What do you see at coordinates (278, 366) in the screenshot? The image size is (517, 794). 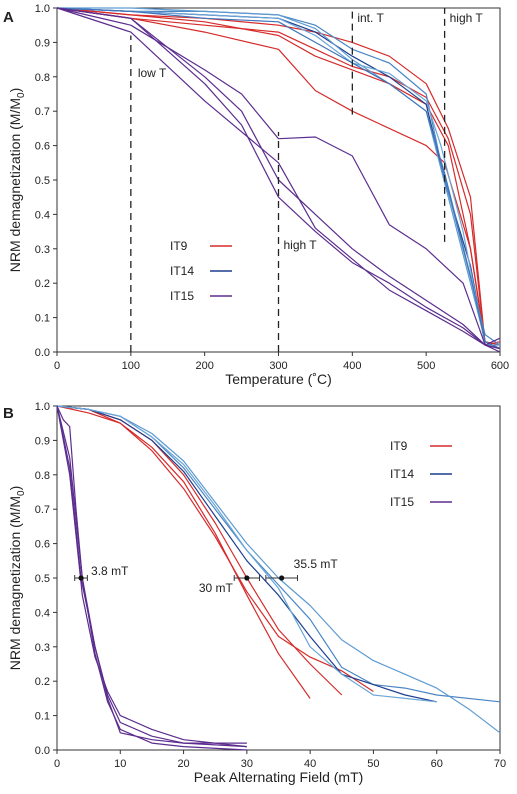 I see `x-tick-label: 300` at bounding box center [278, 366].